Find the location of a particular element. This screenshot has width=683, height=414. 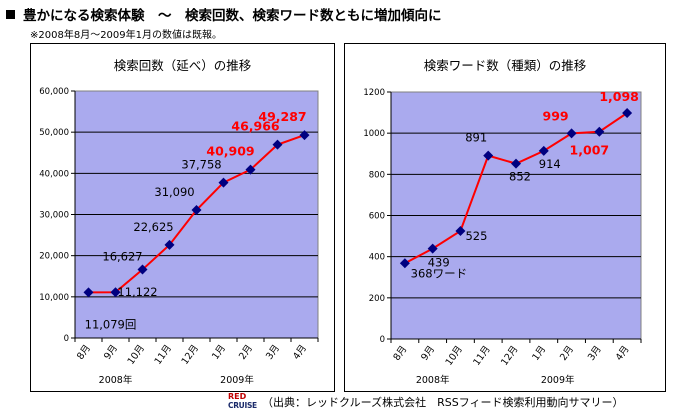

square-bullet-icon is located at coordinates (10, 14).